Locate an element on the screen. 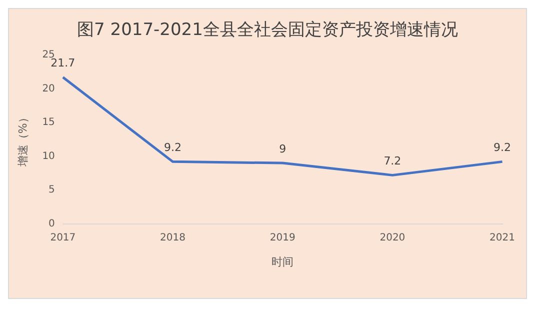  y-tick-label: 20 is located at coordinates (48, 88).